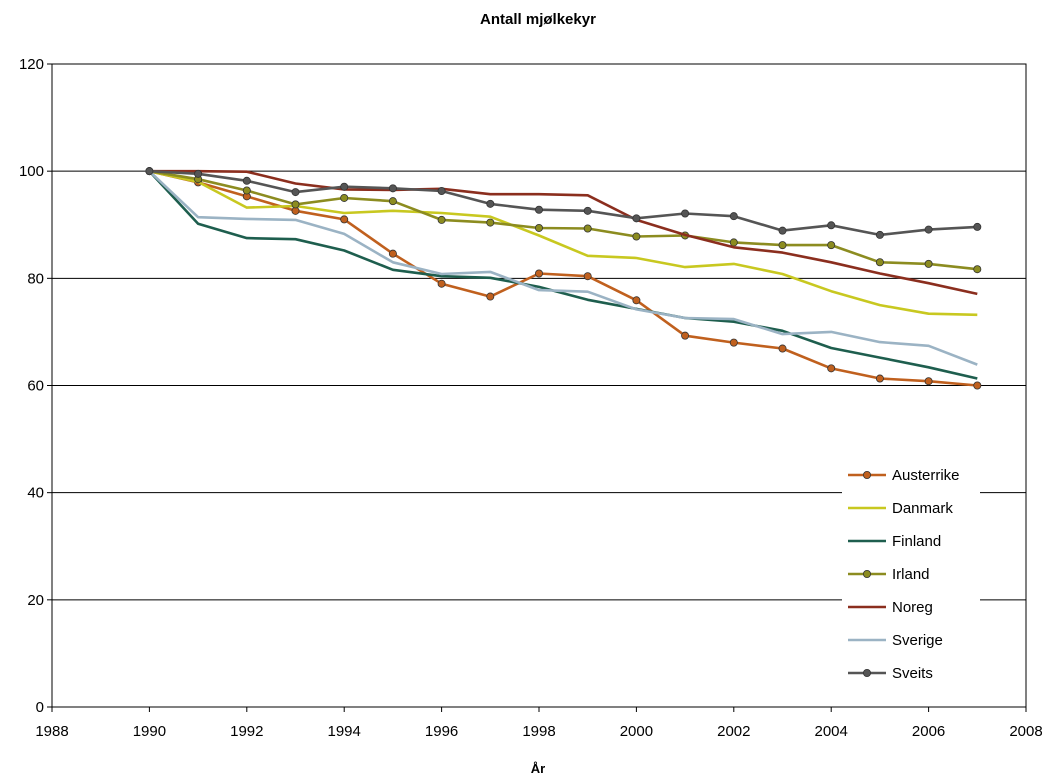 This screenshot has width=1047, height=782. Describe the element at coordinates (35, 278) in the screenshot. I see `y-tick-label-80: 80` at that location.